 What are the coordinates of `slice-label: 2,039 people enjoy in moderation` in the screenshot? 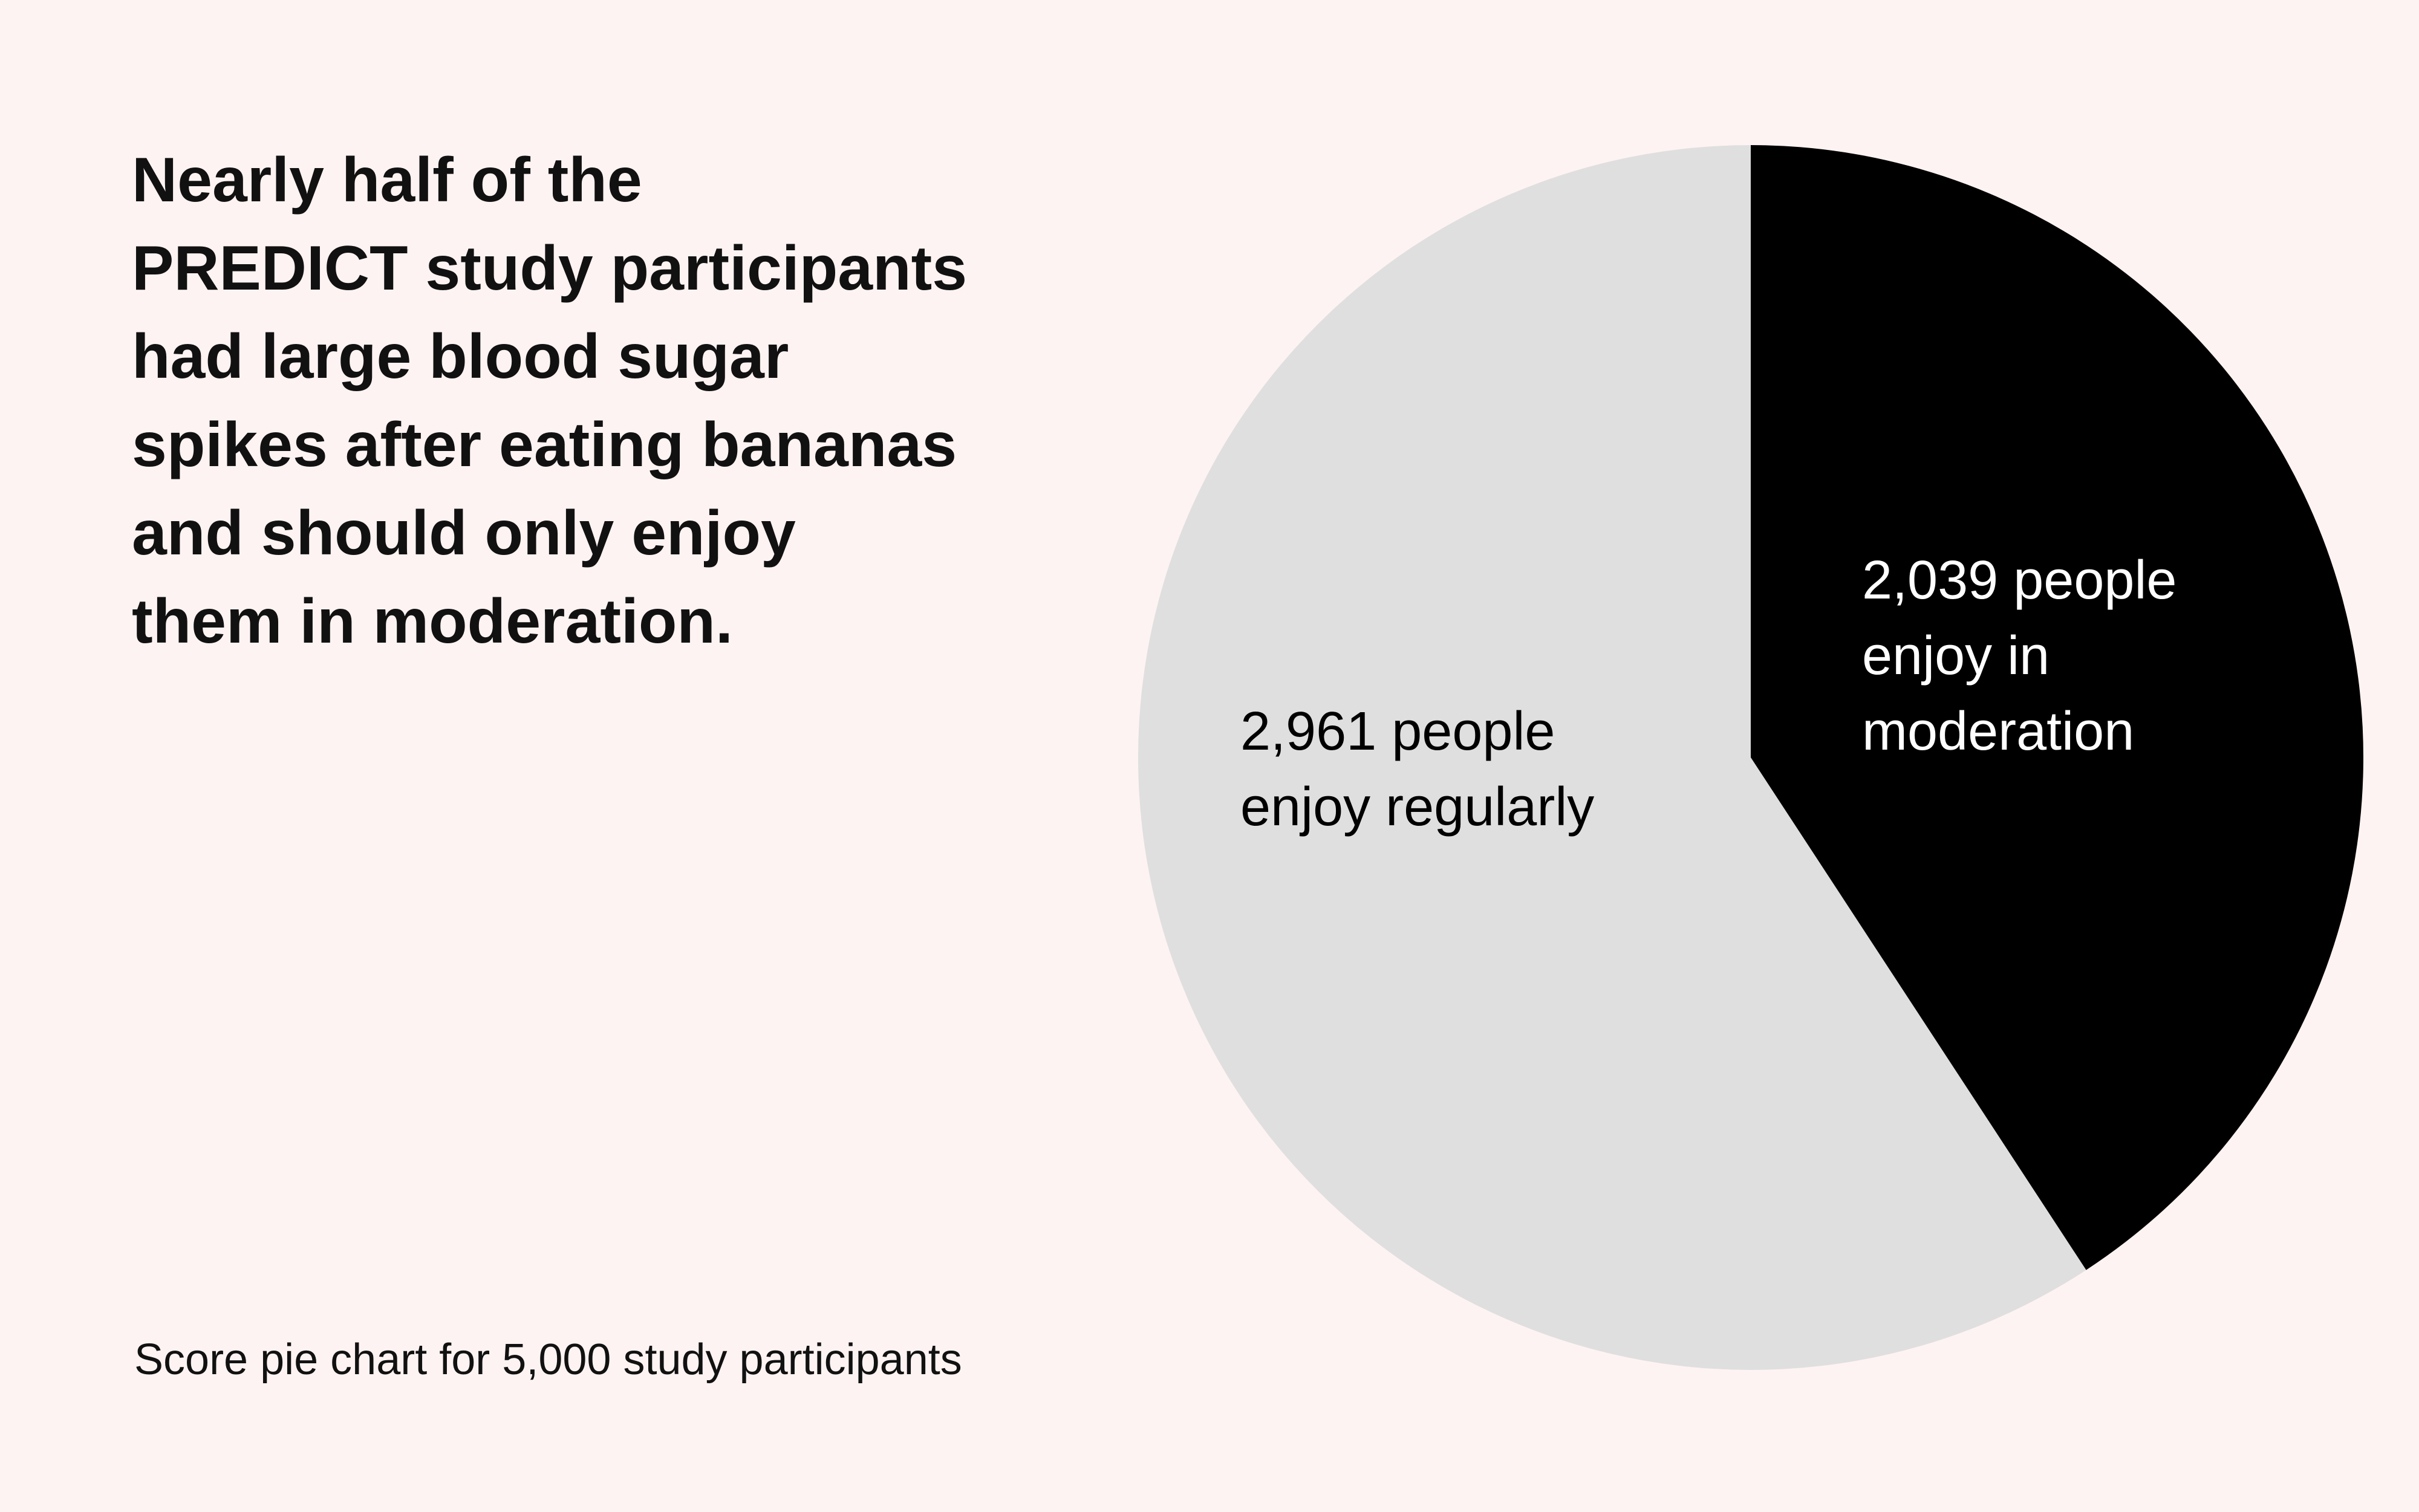 It's located at (2019, 656).